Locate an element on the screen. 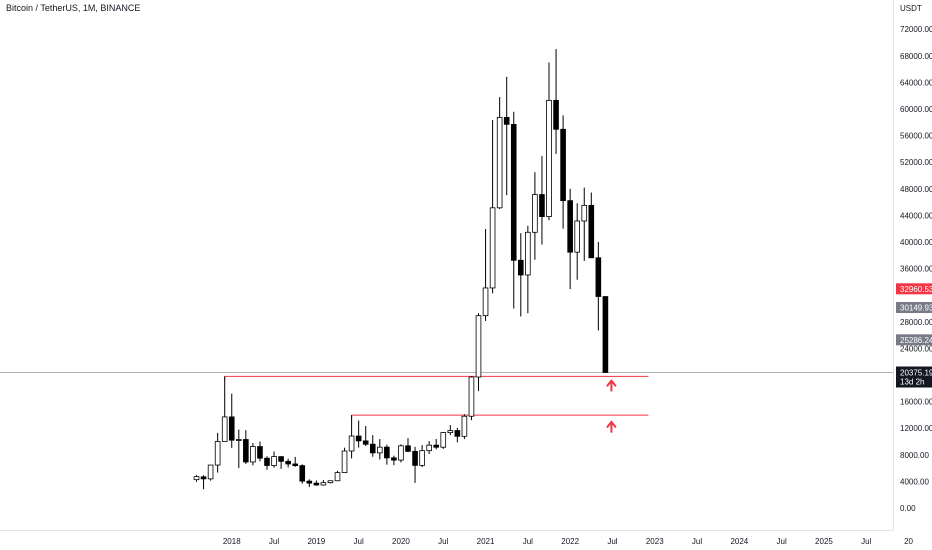 The image size is (932, 550). price-tick-label: 16000.00 is located at coordinates (916, 402).